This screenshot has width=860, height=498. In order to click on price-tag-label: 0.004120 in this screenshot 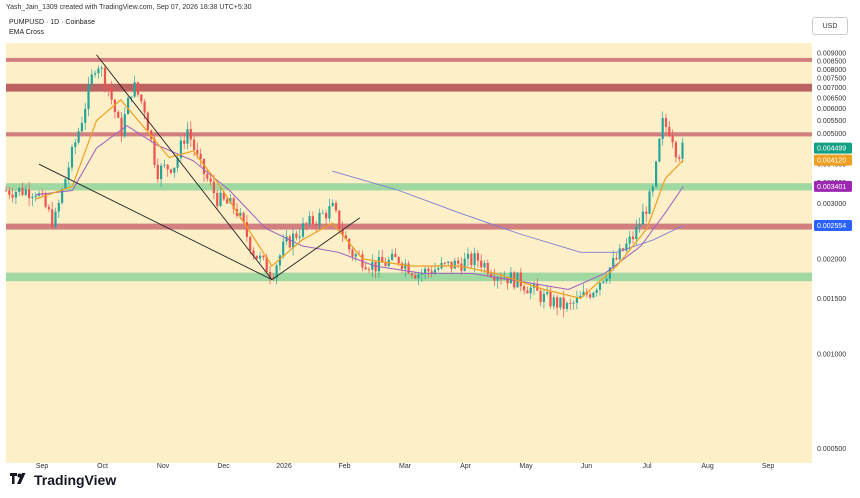, I will do `click(831, 161)`.